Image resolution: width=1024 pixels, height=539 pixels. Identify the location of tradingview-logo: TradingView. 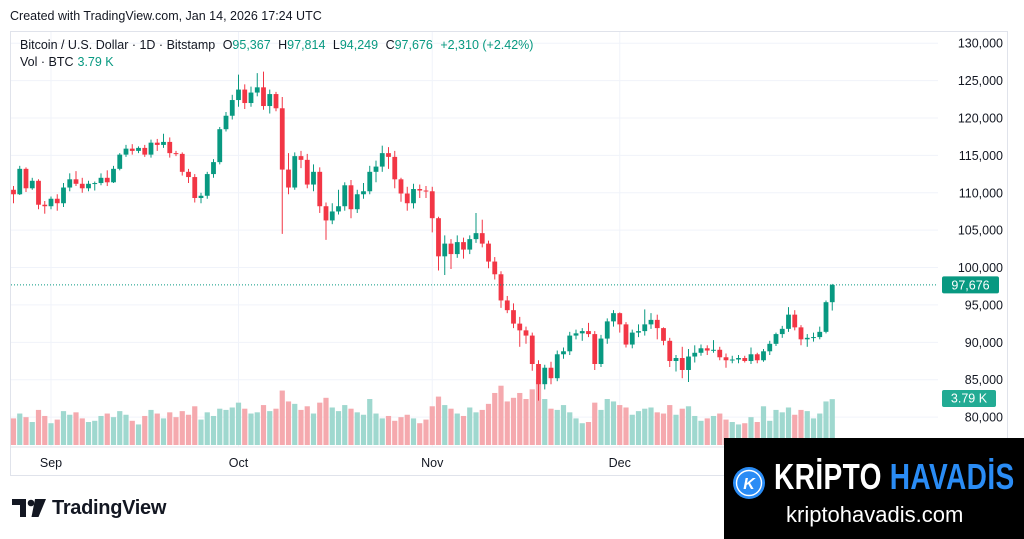
(89, 508).